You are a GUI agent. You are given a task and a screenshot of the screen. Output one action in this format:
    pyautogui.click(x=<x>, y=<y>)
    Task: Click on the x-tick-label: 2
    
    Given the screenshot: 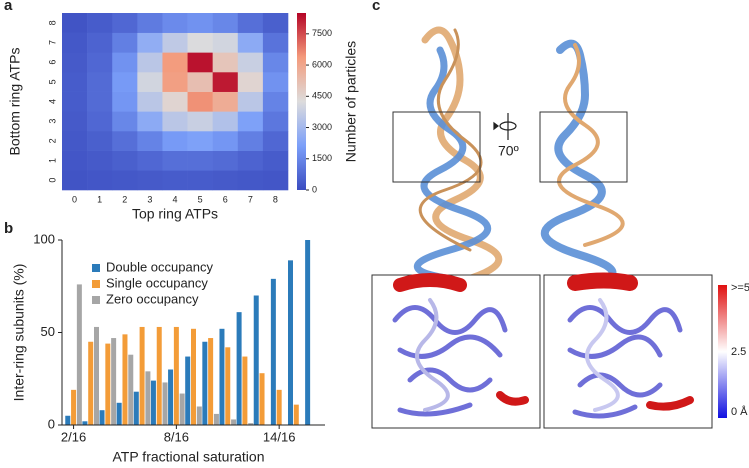 What is the action you would take?
    pyautogui.click(x=124, y=199)
    